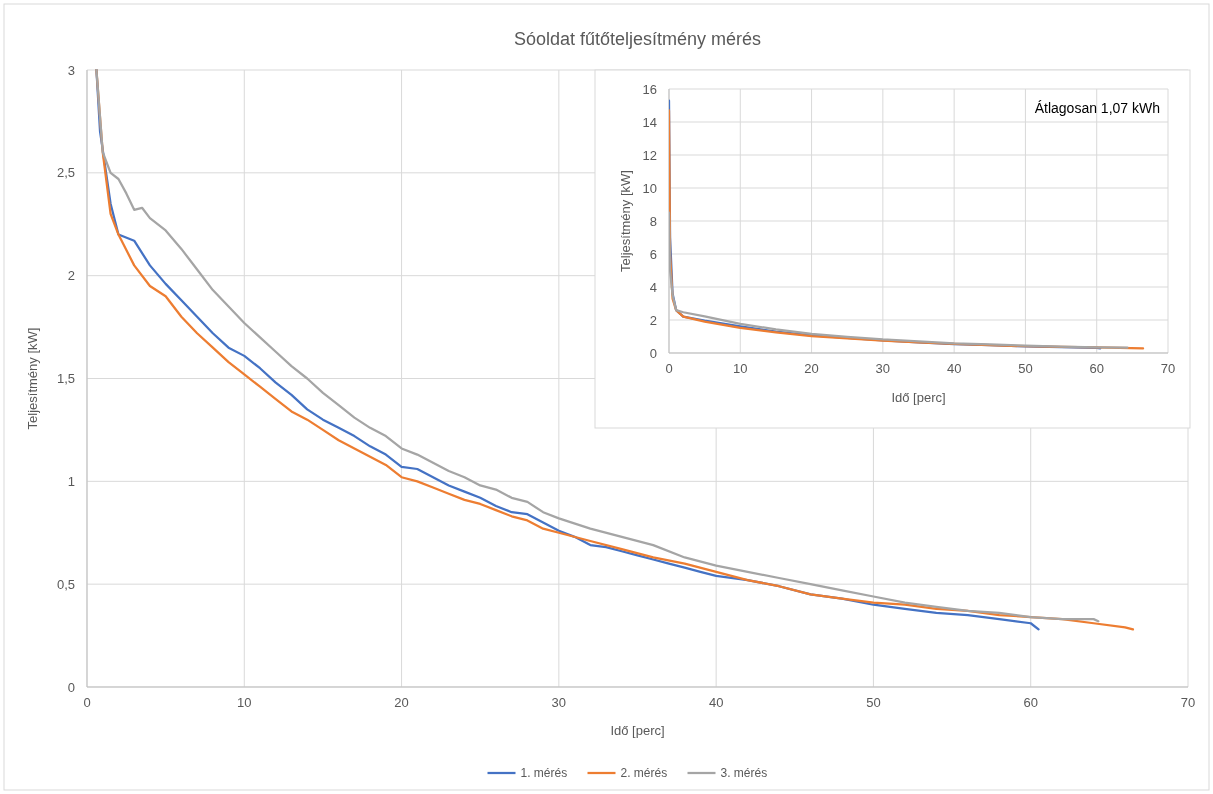 This screenshot has width=1213, height=794. What do you see at coordinates (544, 773) in the screenshot?
I see `legend-label: 1. mérés` at bounding box center [544, 773].